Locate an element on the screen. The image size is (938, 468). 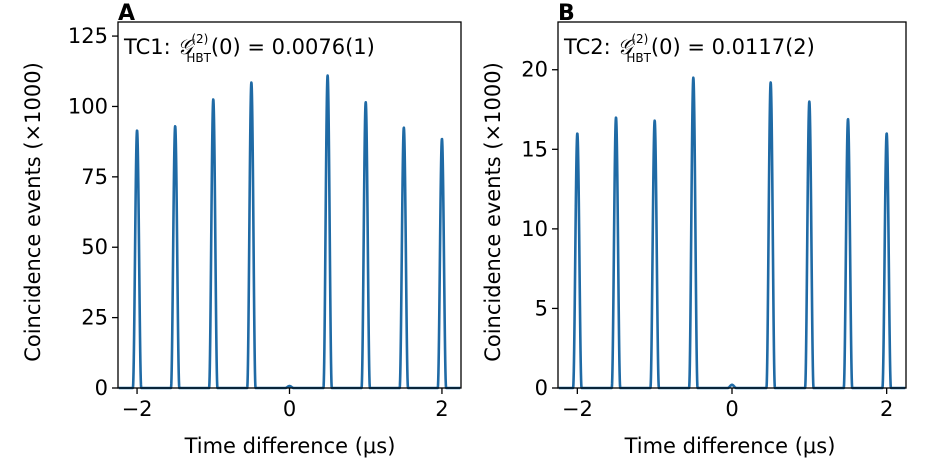
y-tick-label: 25 is located at coordinates (94, 318).